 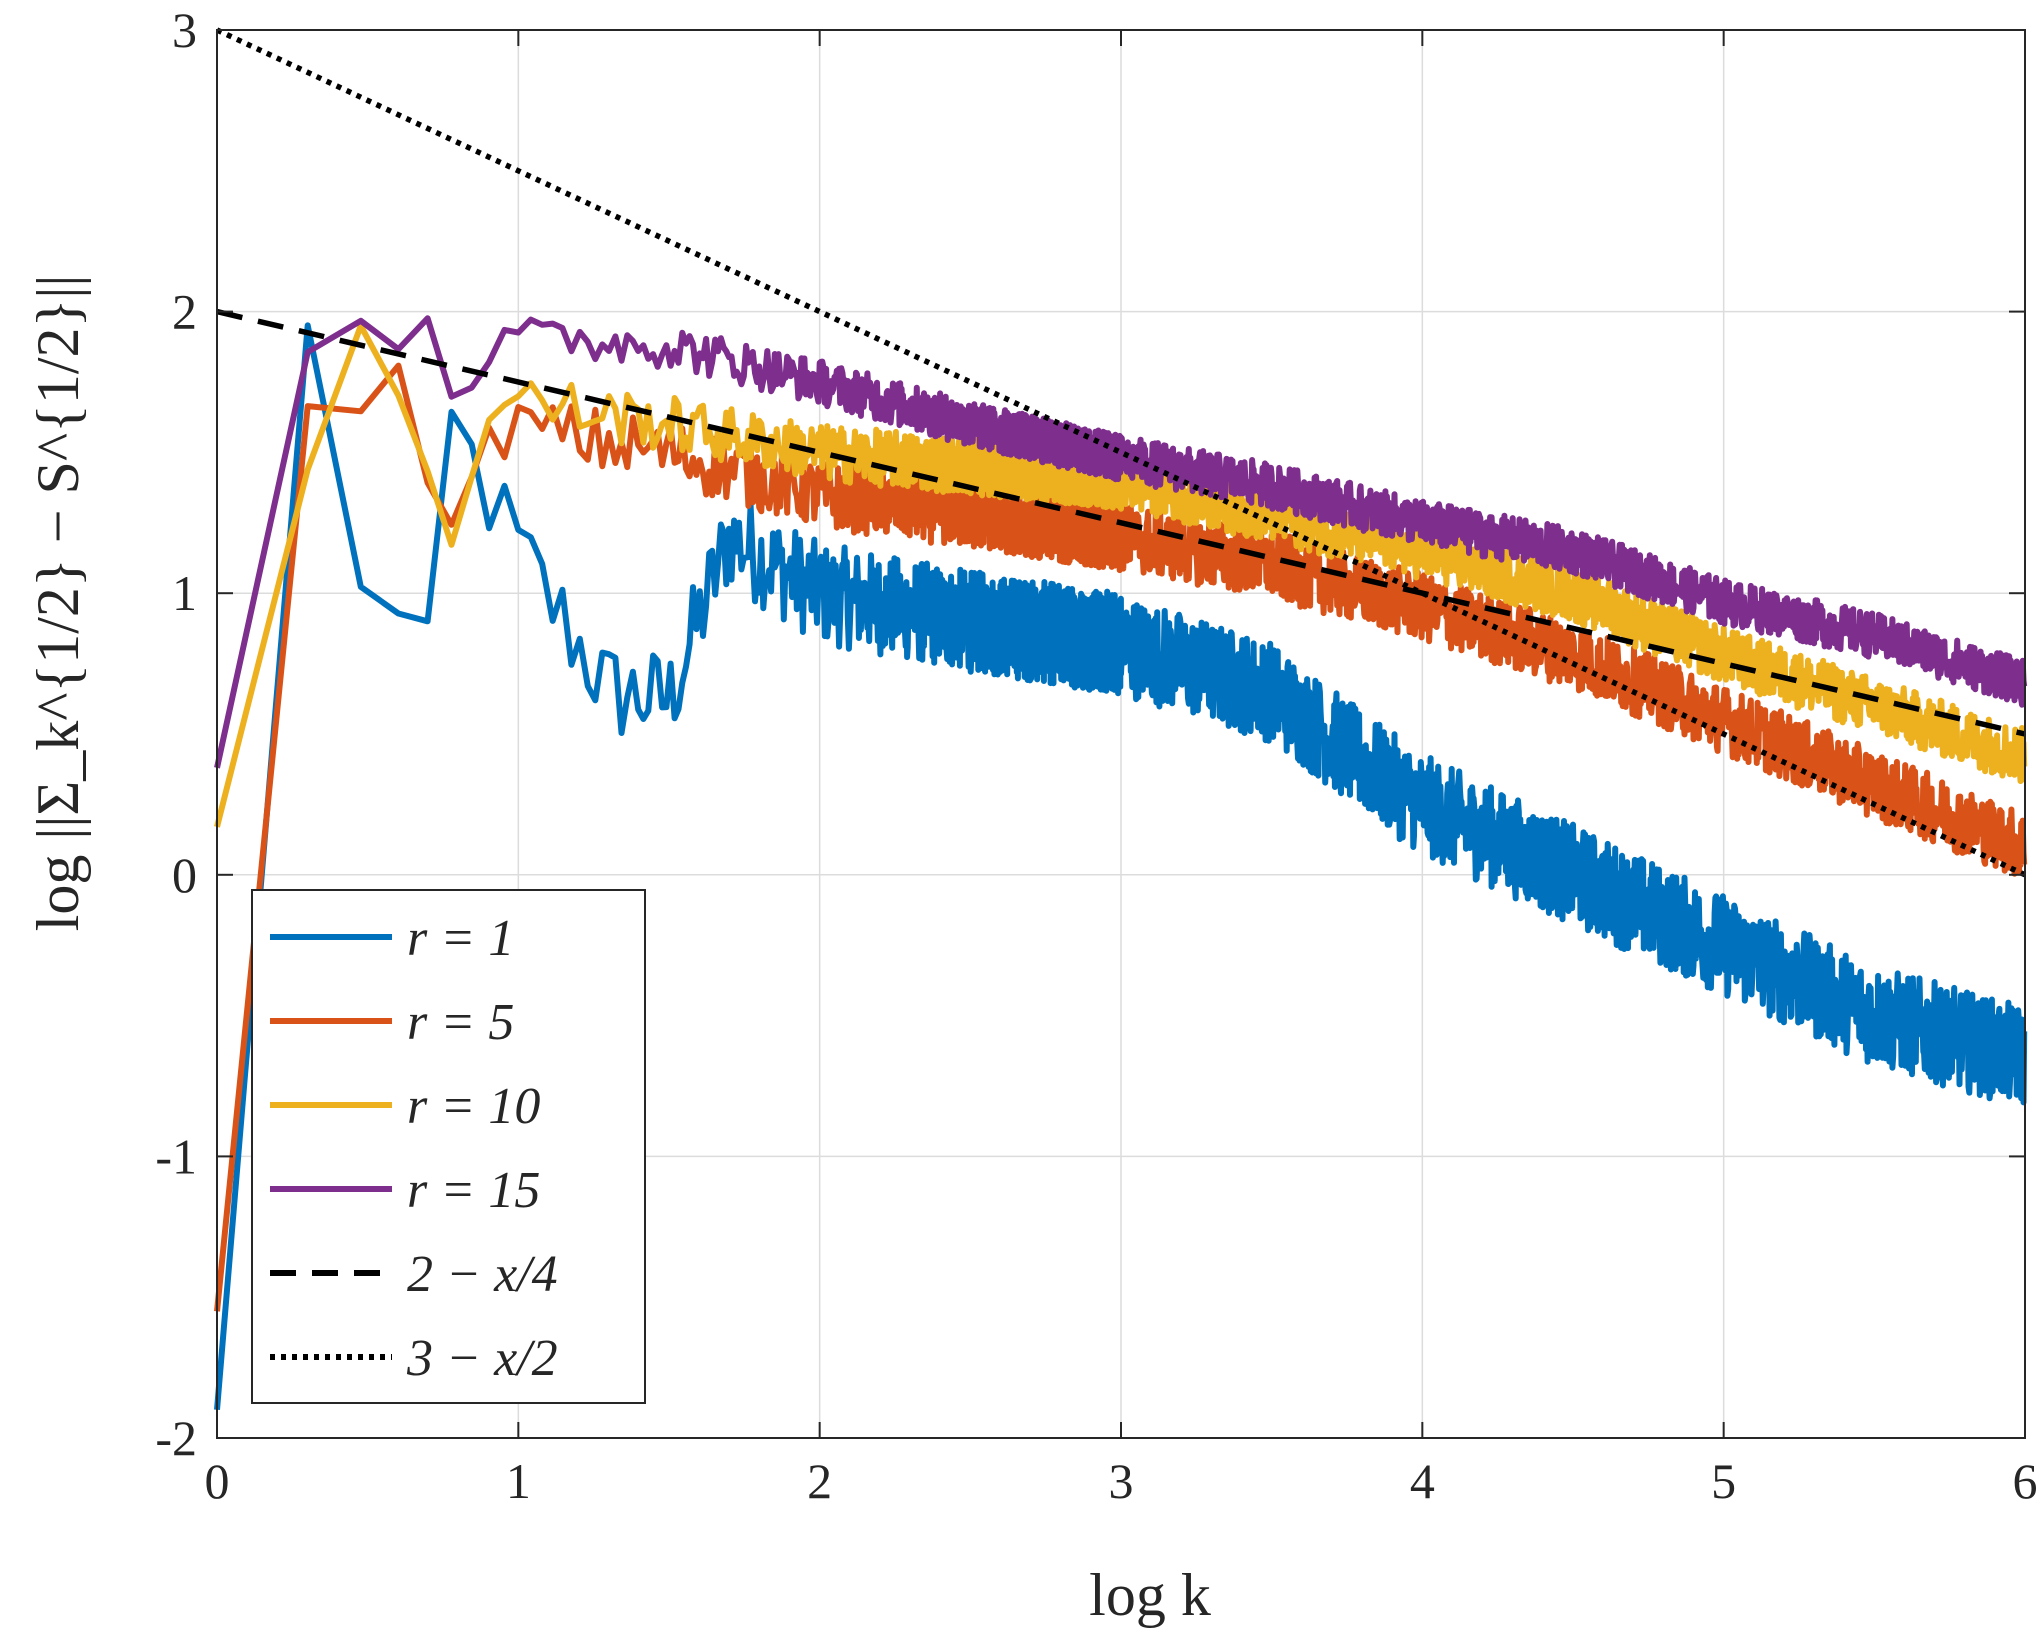 What do you see at coordinates (176, 1438) in the screenshot?
I see `y-tick-label: -2` at bounding box center [176, 1438].